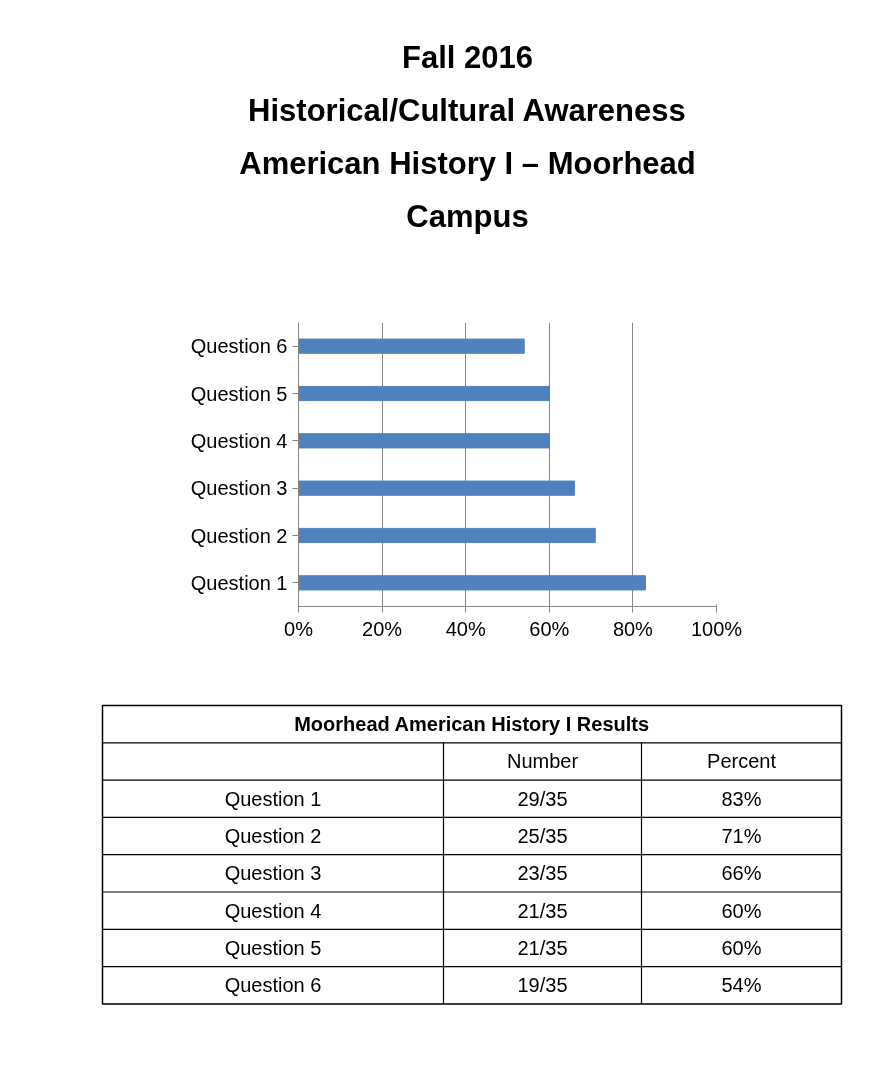 Image resolution: width=894 pixels, height=1085 pixels. Describe the element at coordinates (465, 628) in the screenshot. I see `x-tick-label: 40%` at that location.